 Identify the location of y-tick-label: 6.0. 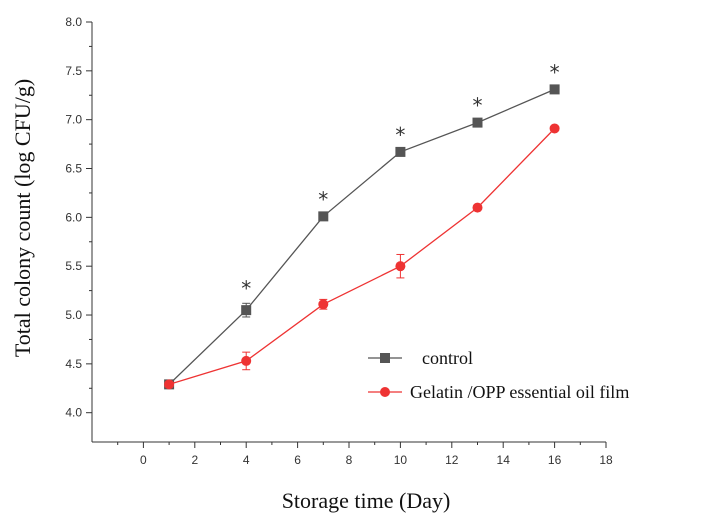
(73, 217).